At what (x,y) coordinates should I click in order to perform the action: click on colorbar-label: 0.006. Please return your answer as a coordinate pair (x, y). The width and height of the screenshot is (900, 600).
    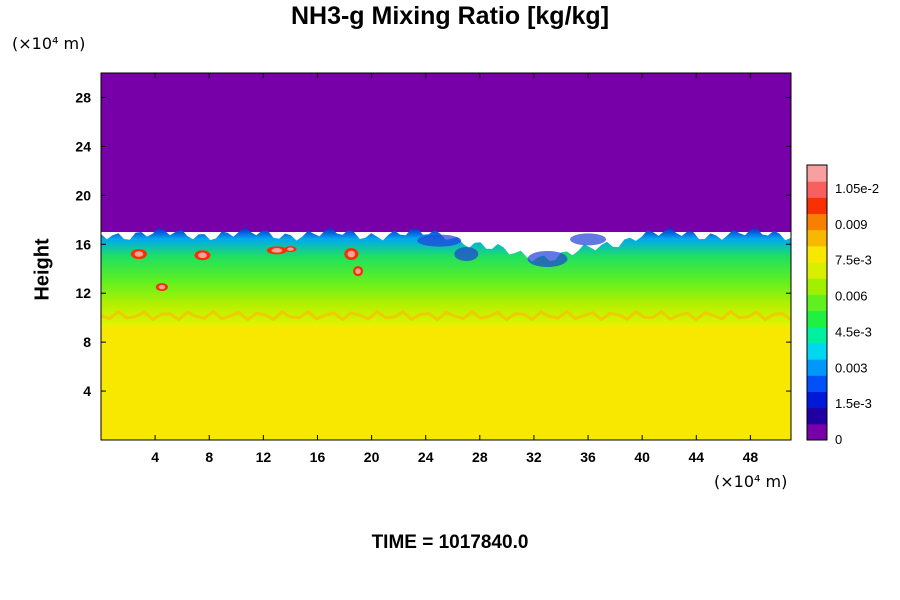
    Looking at the image, I should click on (851, 296).